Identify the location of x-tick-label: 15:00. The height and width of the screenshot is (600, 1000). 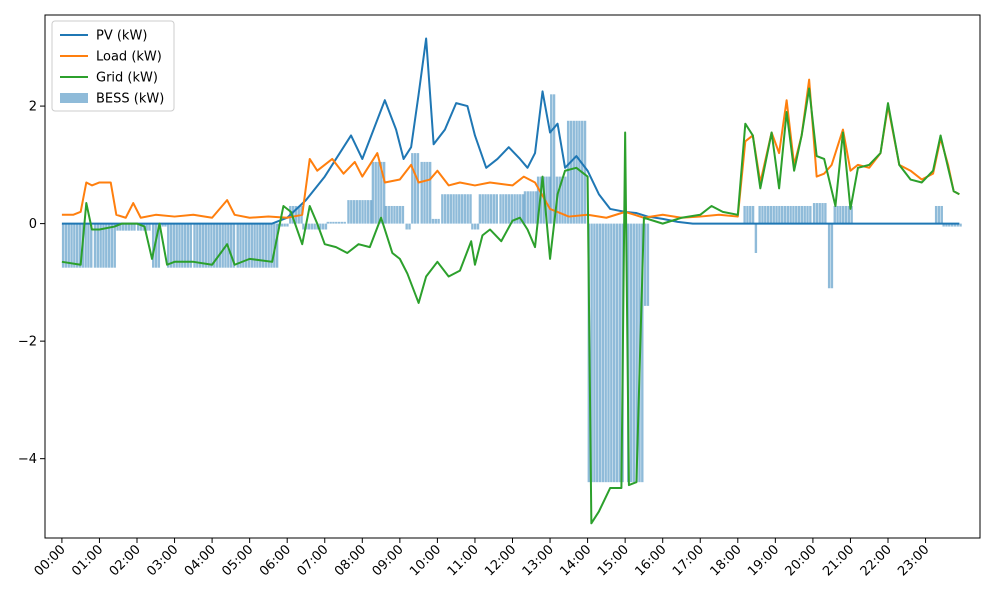
(613, 560).